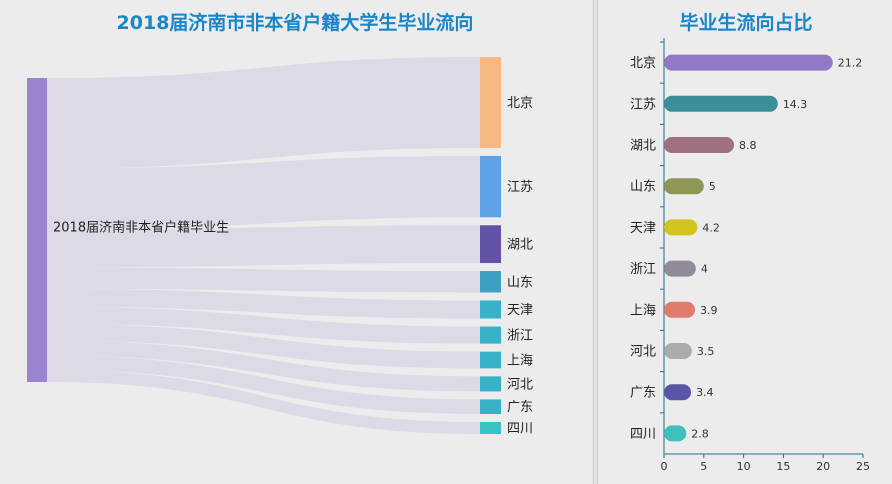 Image resolution: width=892 pixels, height=484 pixels. I want to click on sankey-target-label-6: 上海, so click(520, 361).